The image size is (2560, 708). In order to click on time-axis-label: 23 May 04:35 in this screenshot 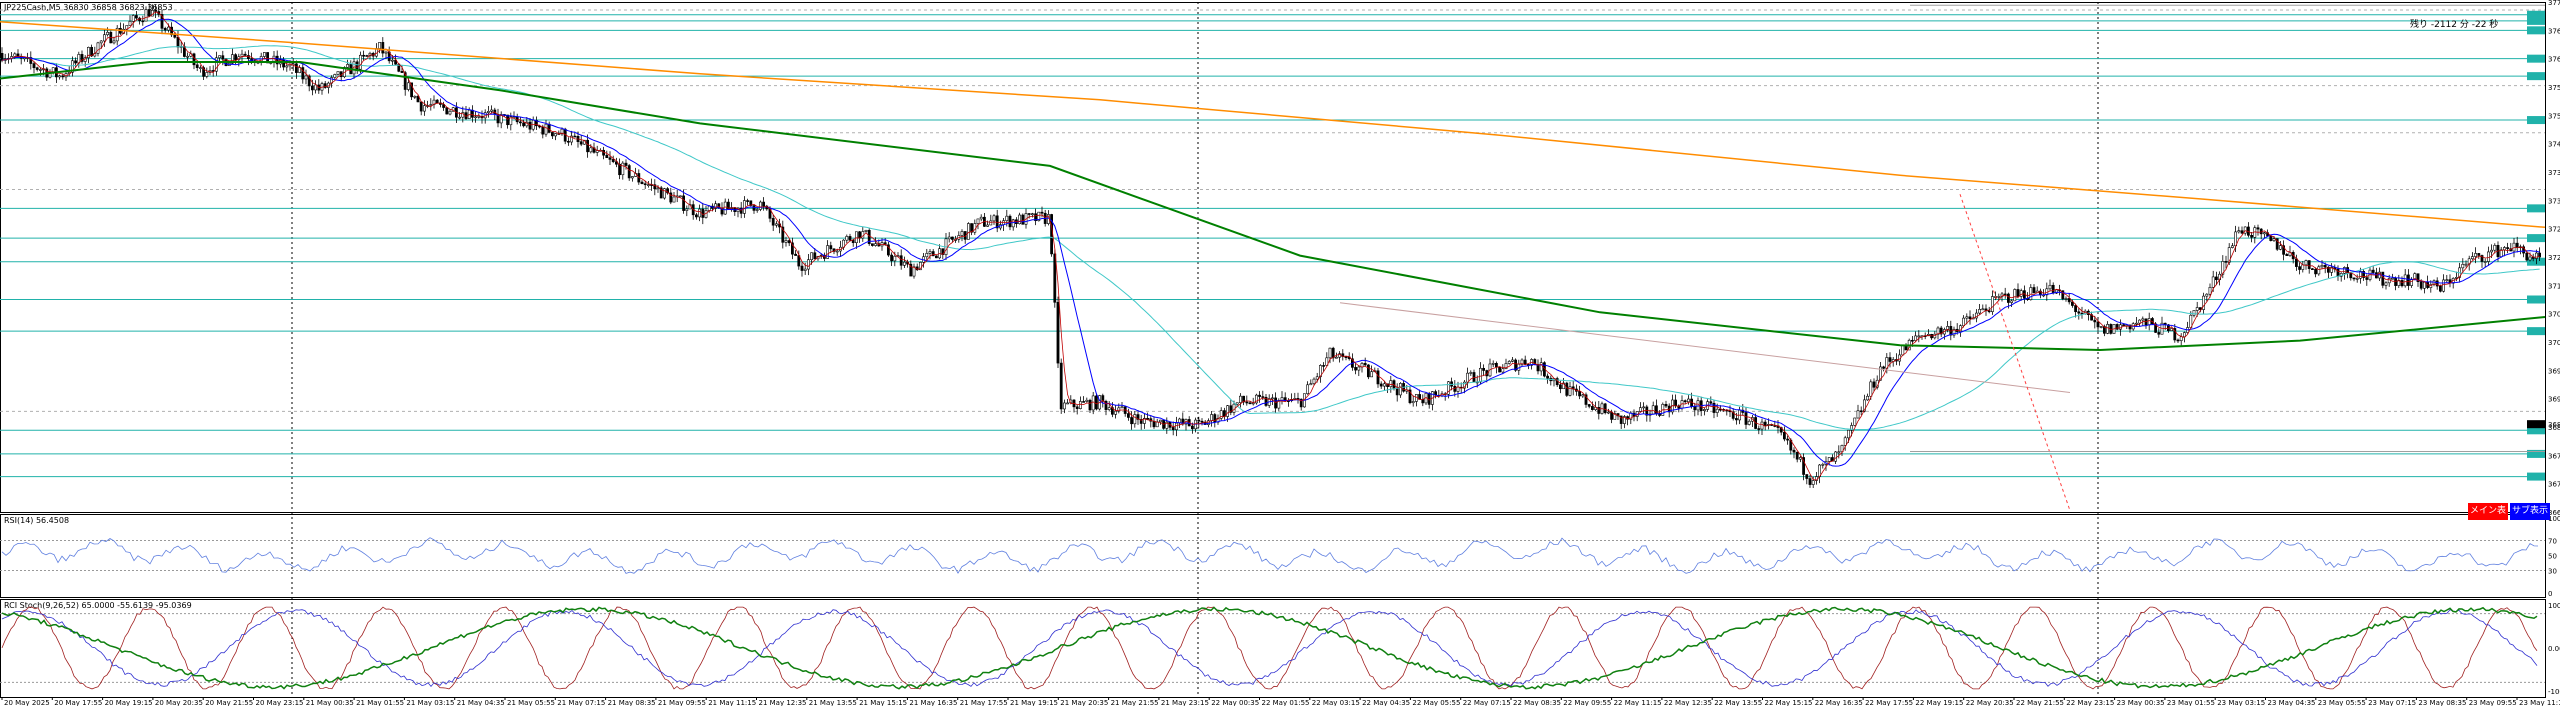, I will do `click(2292, 702)`.